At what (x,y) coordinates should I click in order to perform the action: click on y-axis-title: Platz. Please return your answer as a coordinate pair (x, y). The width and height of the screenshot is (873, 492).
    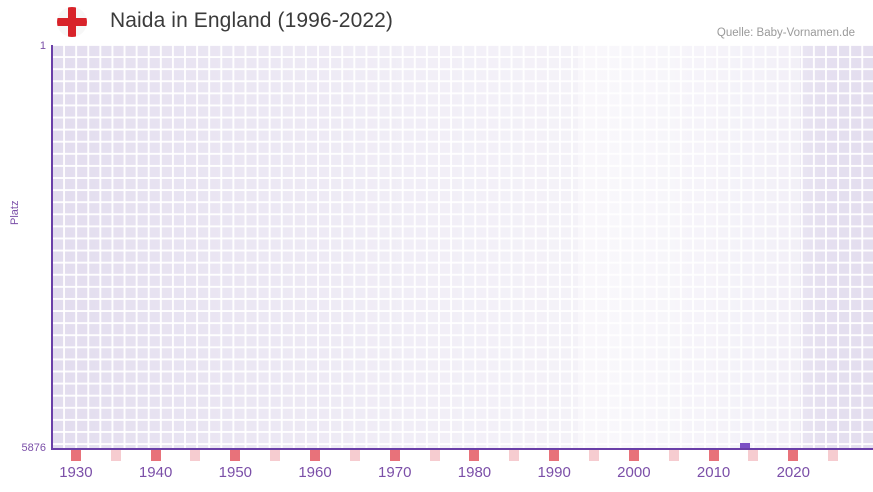
    Looking at the image, I should click on (15, 212).